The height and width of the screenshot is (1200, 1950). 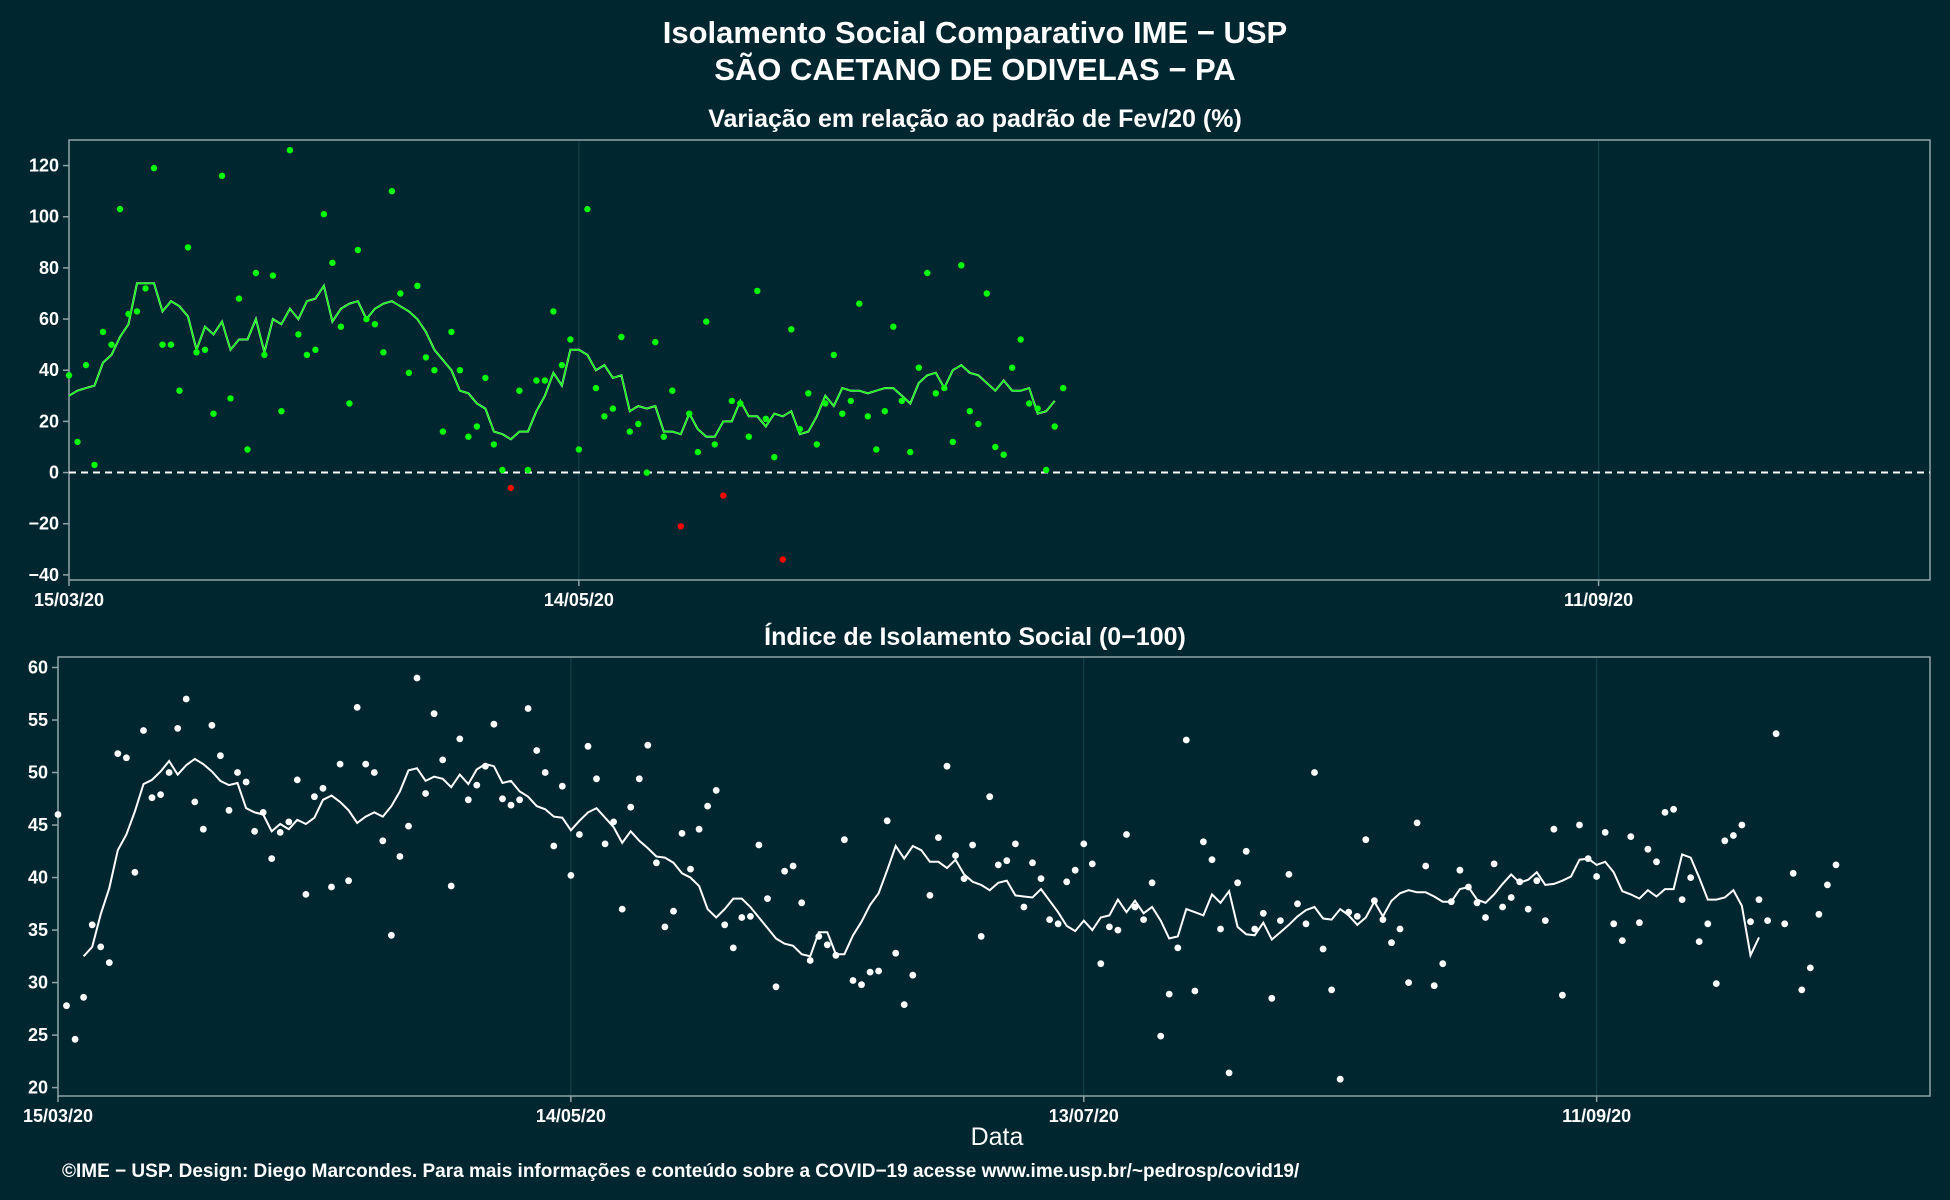 I want to click on x-tick-label: 14/05/20, so click(x=579, y=600).